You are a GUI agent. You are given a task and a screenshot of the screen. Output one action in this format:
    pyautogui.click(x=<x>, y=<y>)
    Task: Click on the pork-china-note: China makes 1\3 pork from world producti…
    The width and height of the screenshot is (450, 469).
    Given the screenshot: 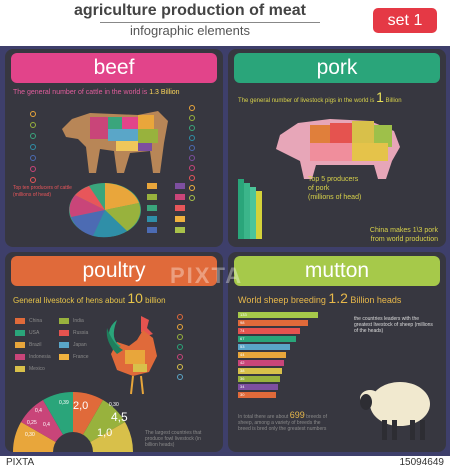 What is the action you would take?
    pyautogui.click(x=404, y=235)
    